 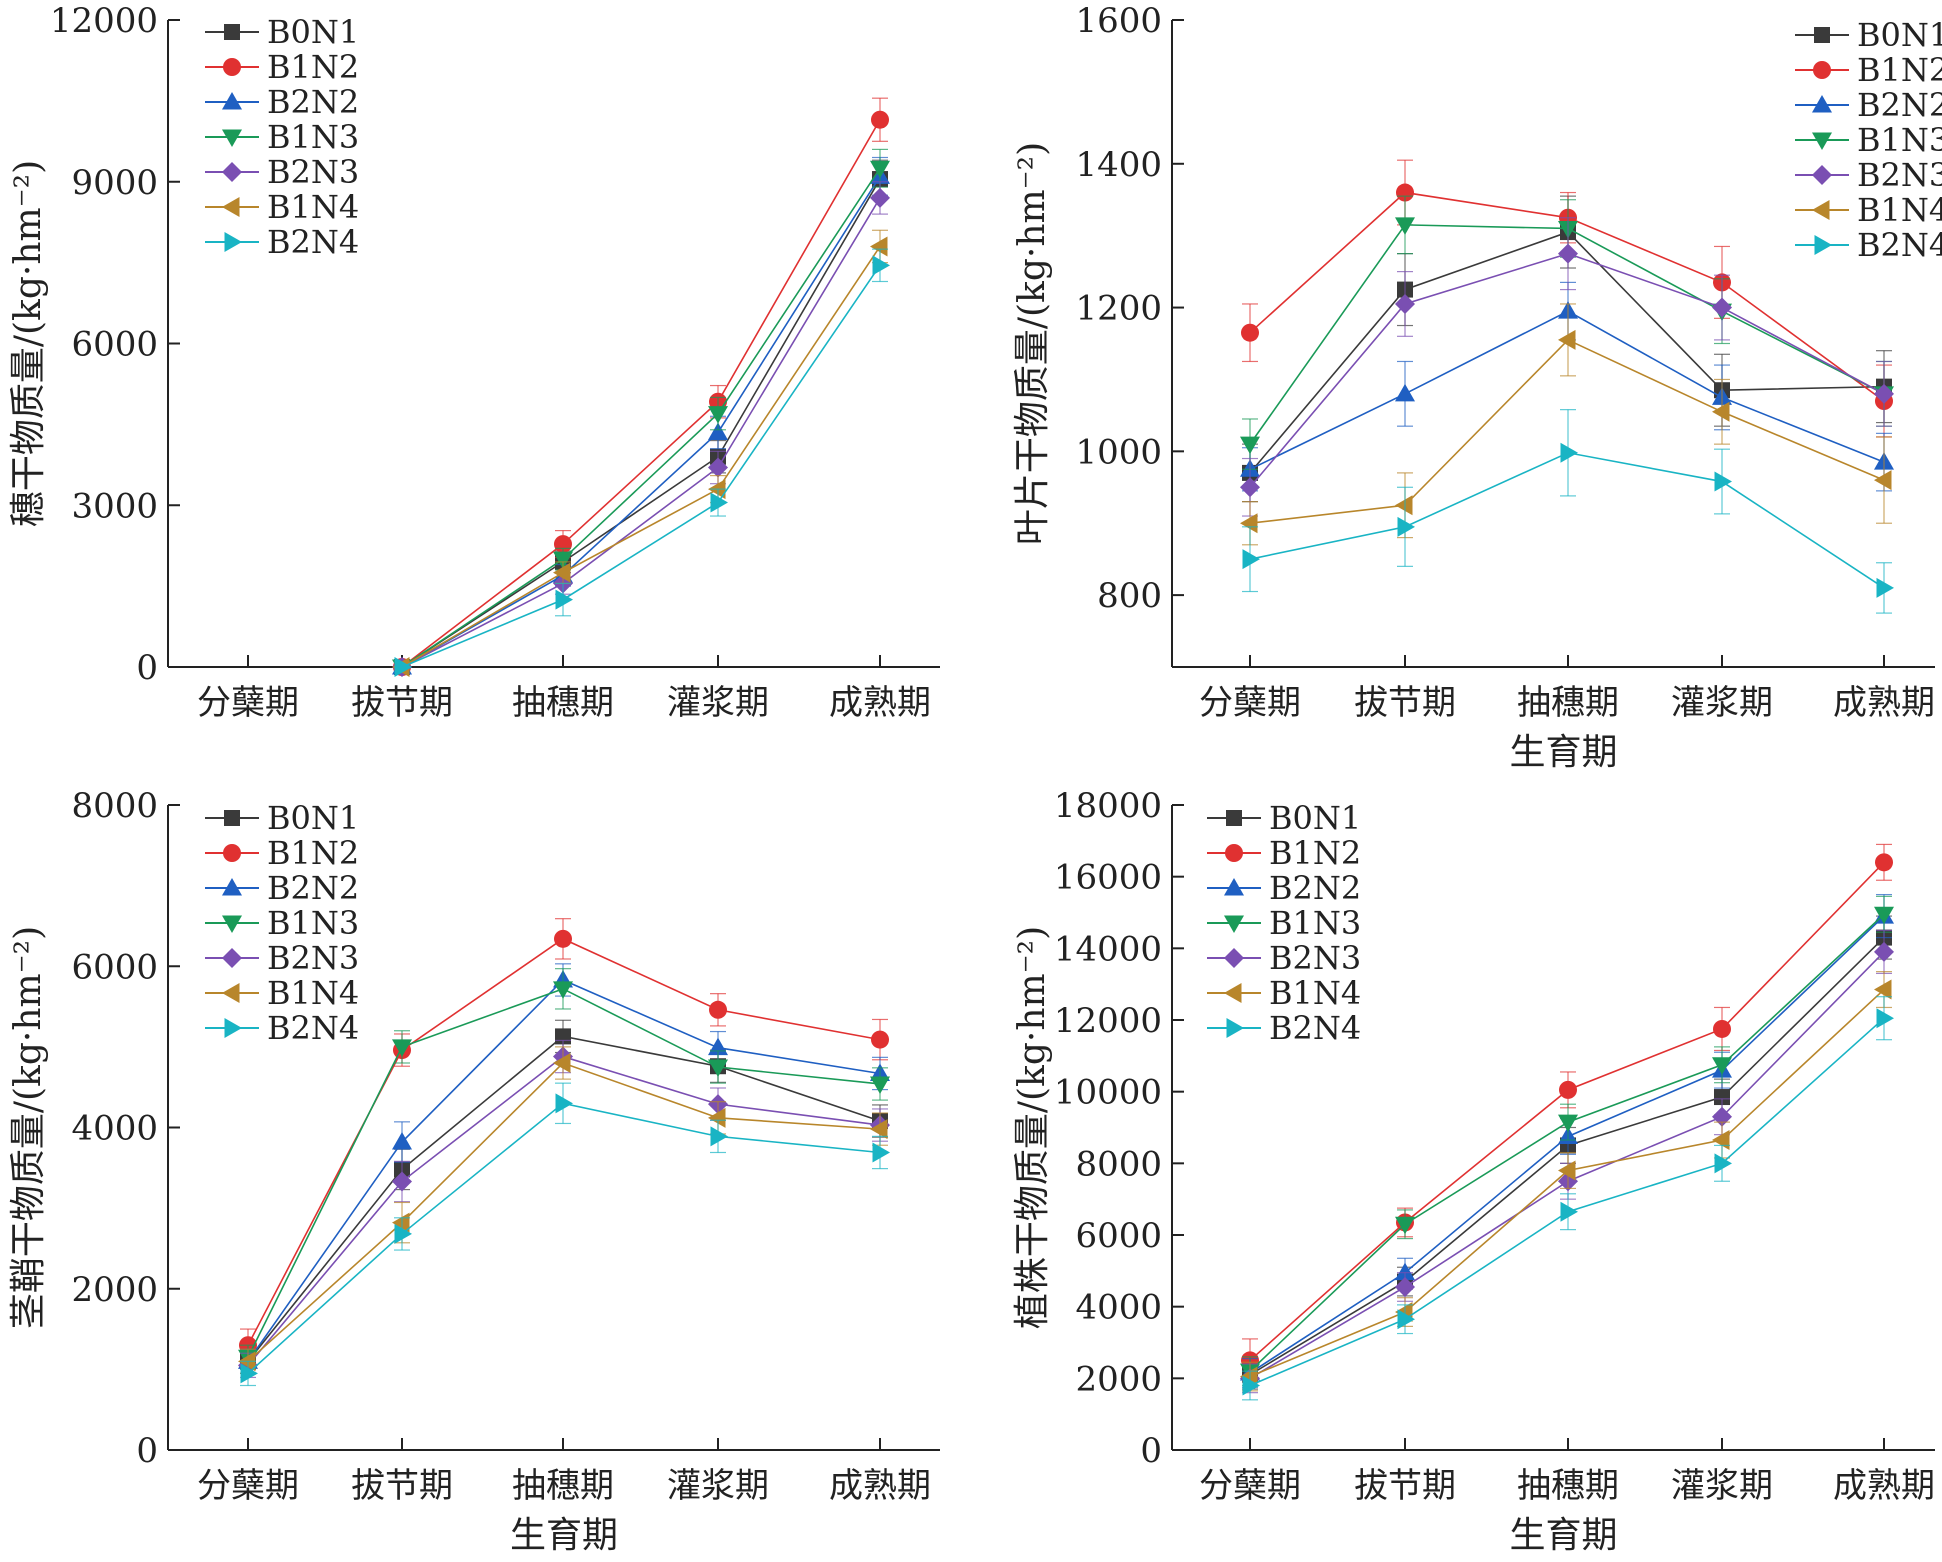 What do you see at coordinates (1129, 596) in the screenshot?
I see `y-tick-label: 800` at bounding box center [1129, 596].